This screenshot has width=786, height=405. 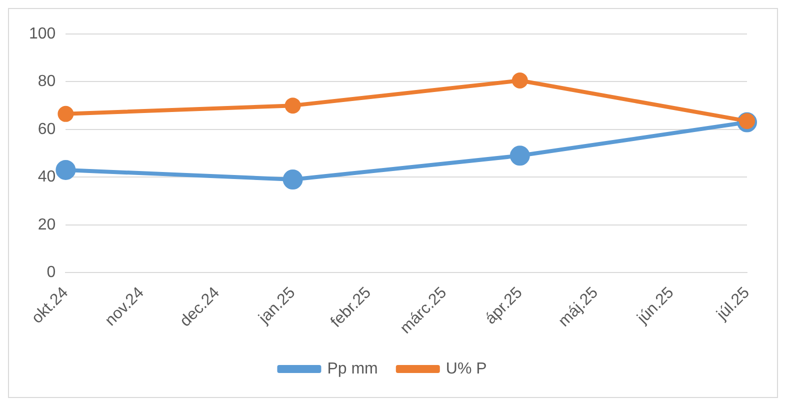 I want to click on legend-label: U% P, so click(x=466, y=369).